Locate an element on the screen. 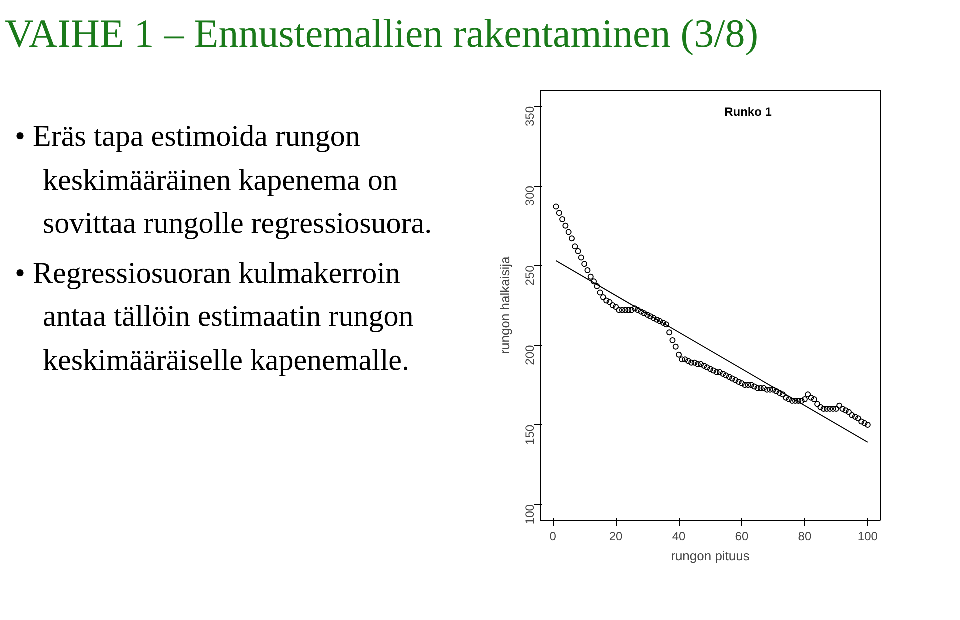 This screenshot has width=960, height=620. x-tick-label: 100 is located at coordinates (868, 537).